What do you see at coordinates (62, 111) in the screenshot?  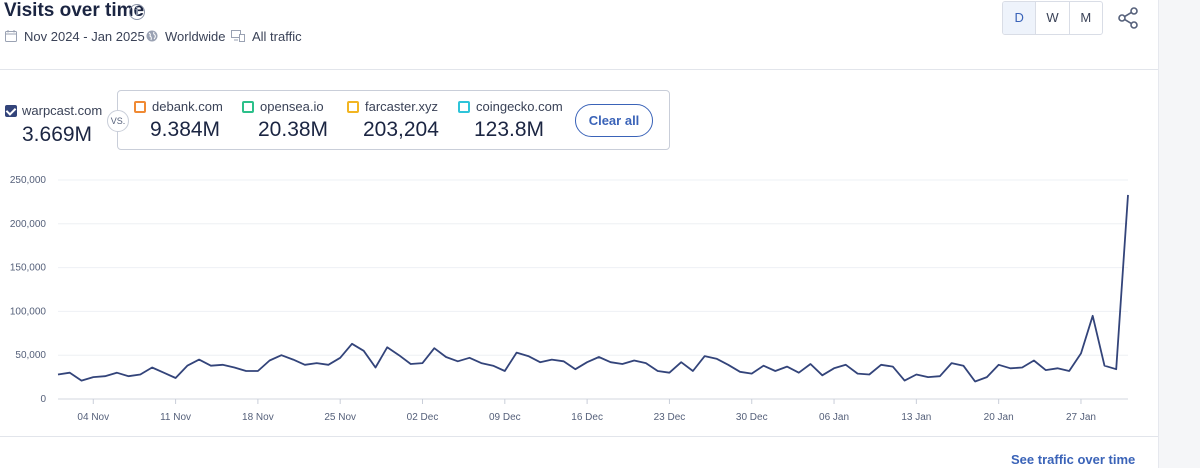 I see `main-site-name: warpcast.com` at bounding box center [62, 111].